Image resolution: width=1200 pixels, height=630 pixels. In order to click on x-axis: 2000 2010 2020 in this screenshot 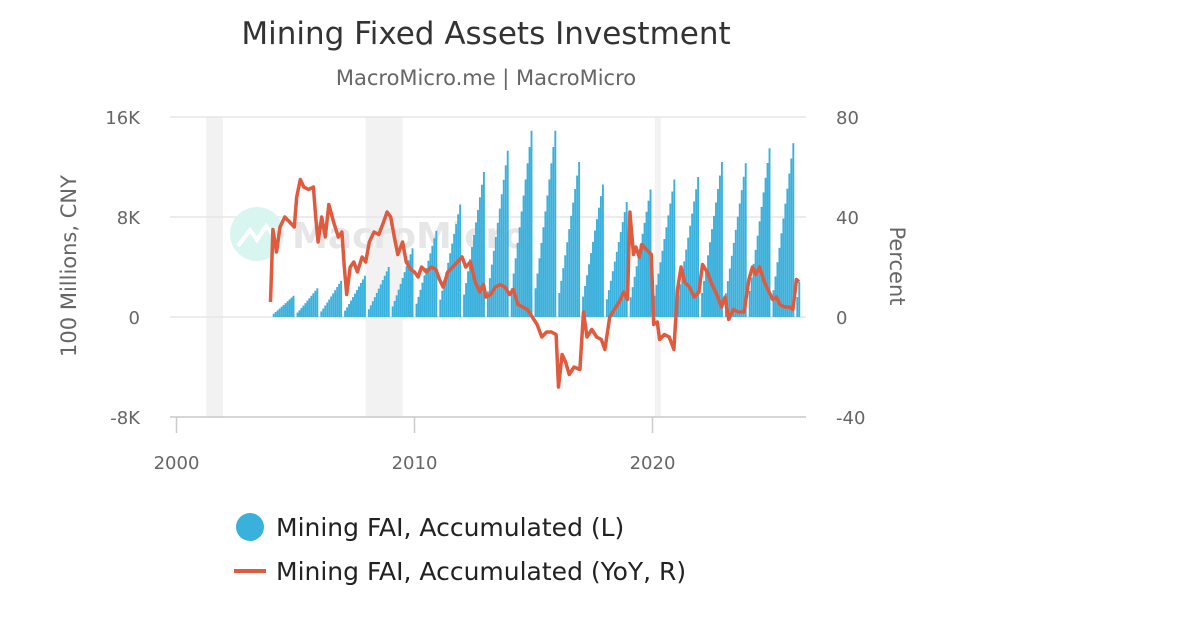, I will do `click(480, 445)`.